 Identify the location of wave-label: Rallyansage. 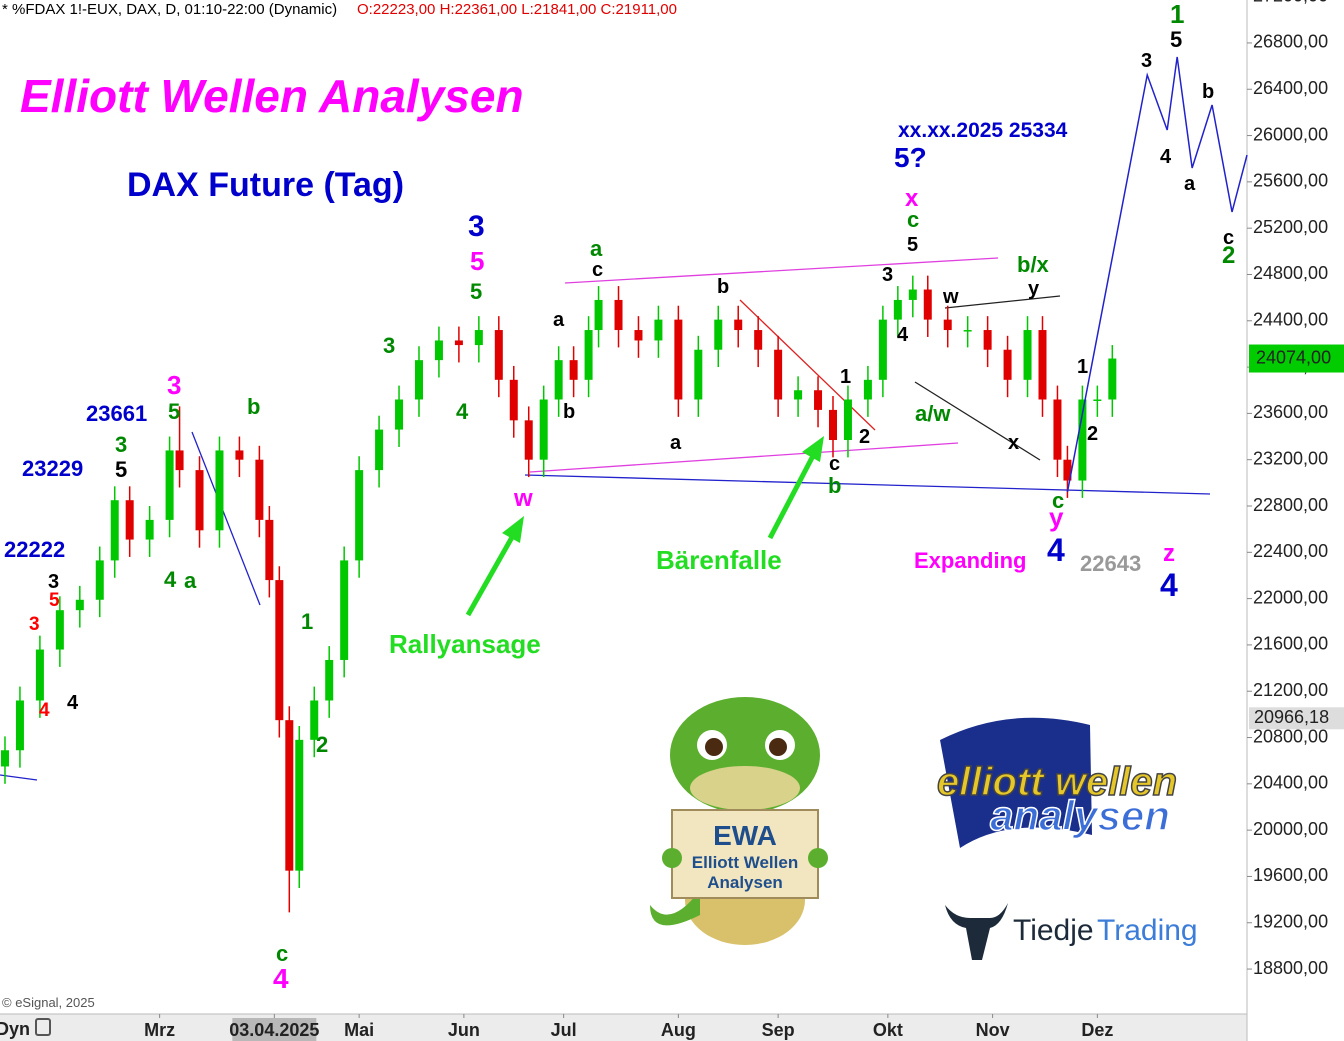
(465, 644).